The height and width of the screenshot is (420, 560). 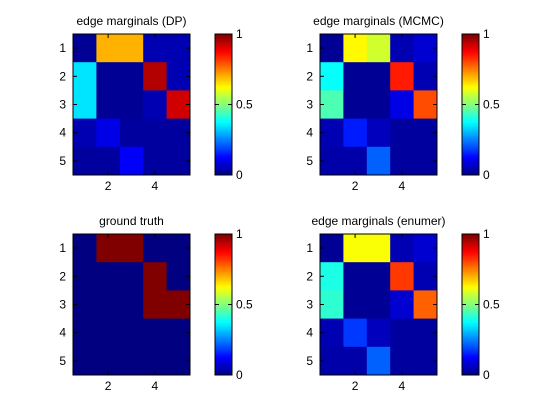 What do you see at coordinates (62, 161) in the screenshot?
I see `y-tick-label: 5` at bounding box center [62, 161].